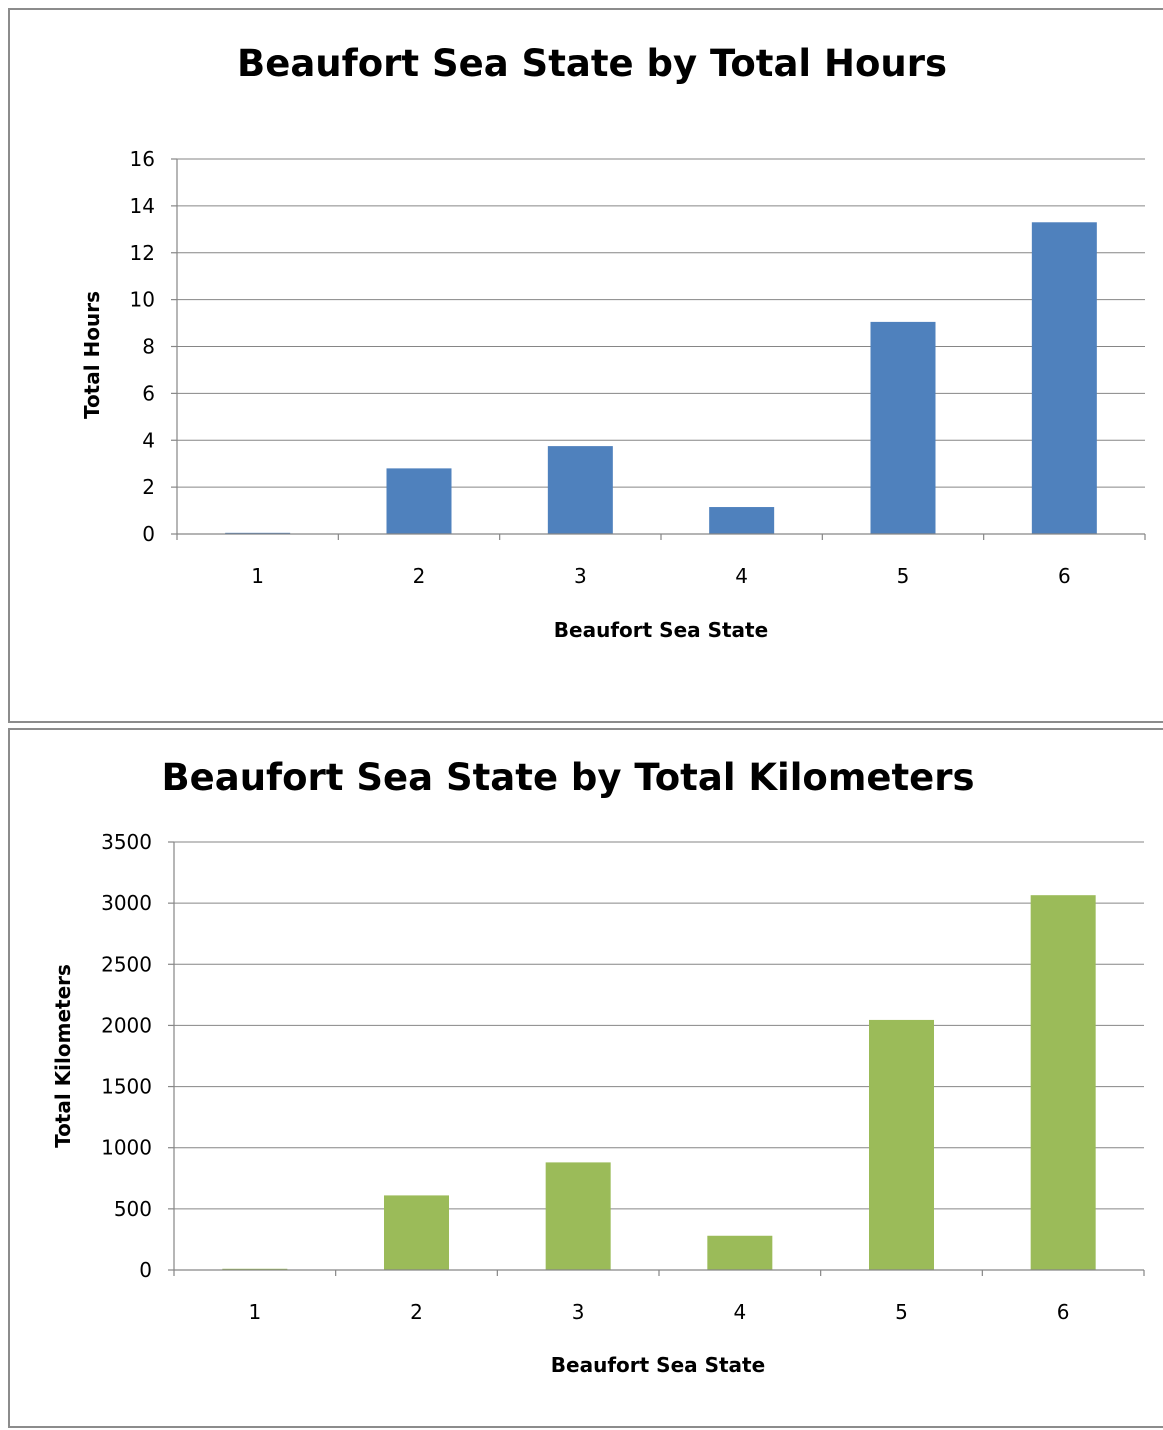 This screenshot has height=1430, width=1163. Describe the element at coordinates (1063, 1312) in the screenshot. I see `km-x-tick-label: 6` at that location.